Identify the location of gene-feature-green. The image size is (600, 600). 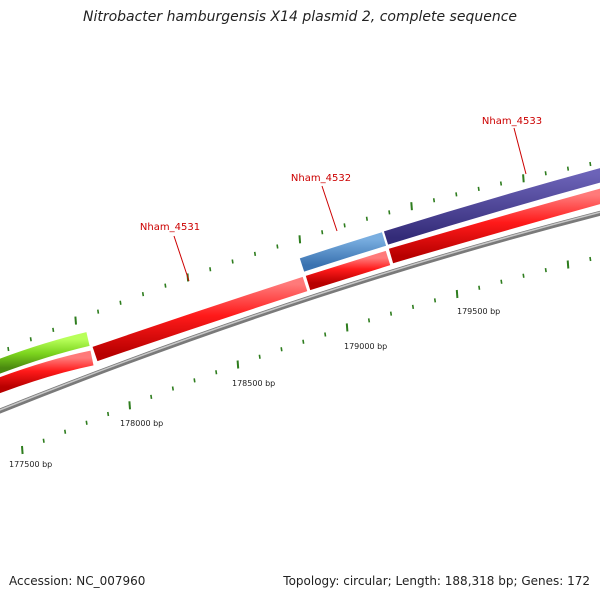
(45, 353).